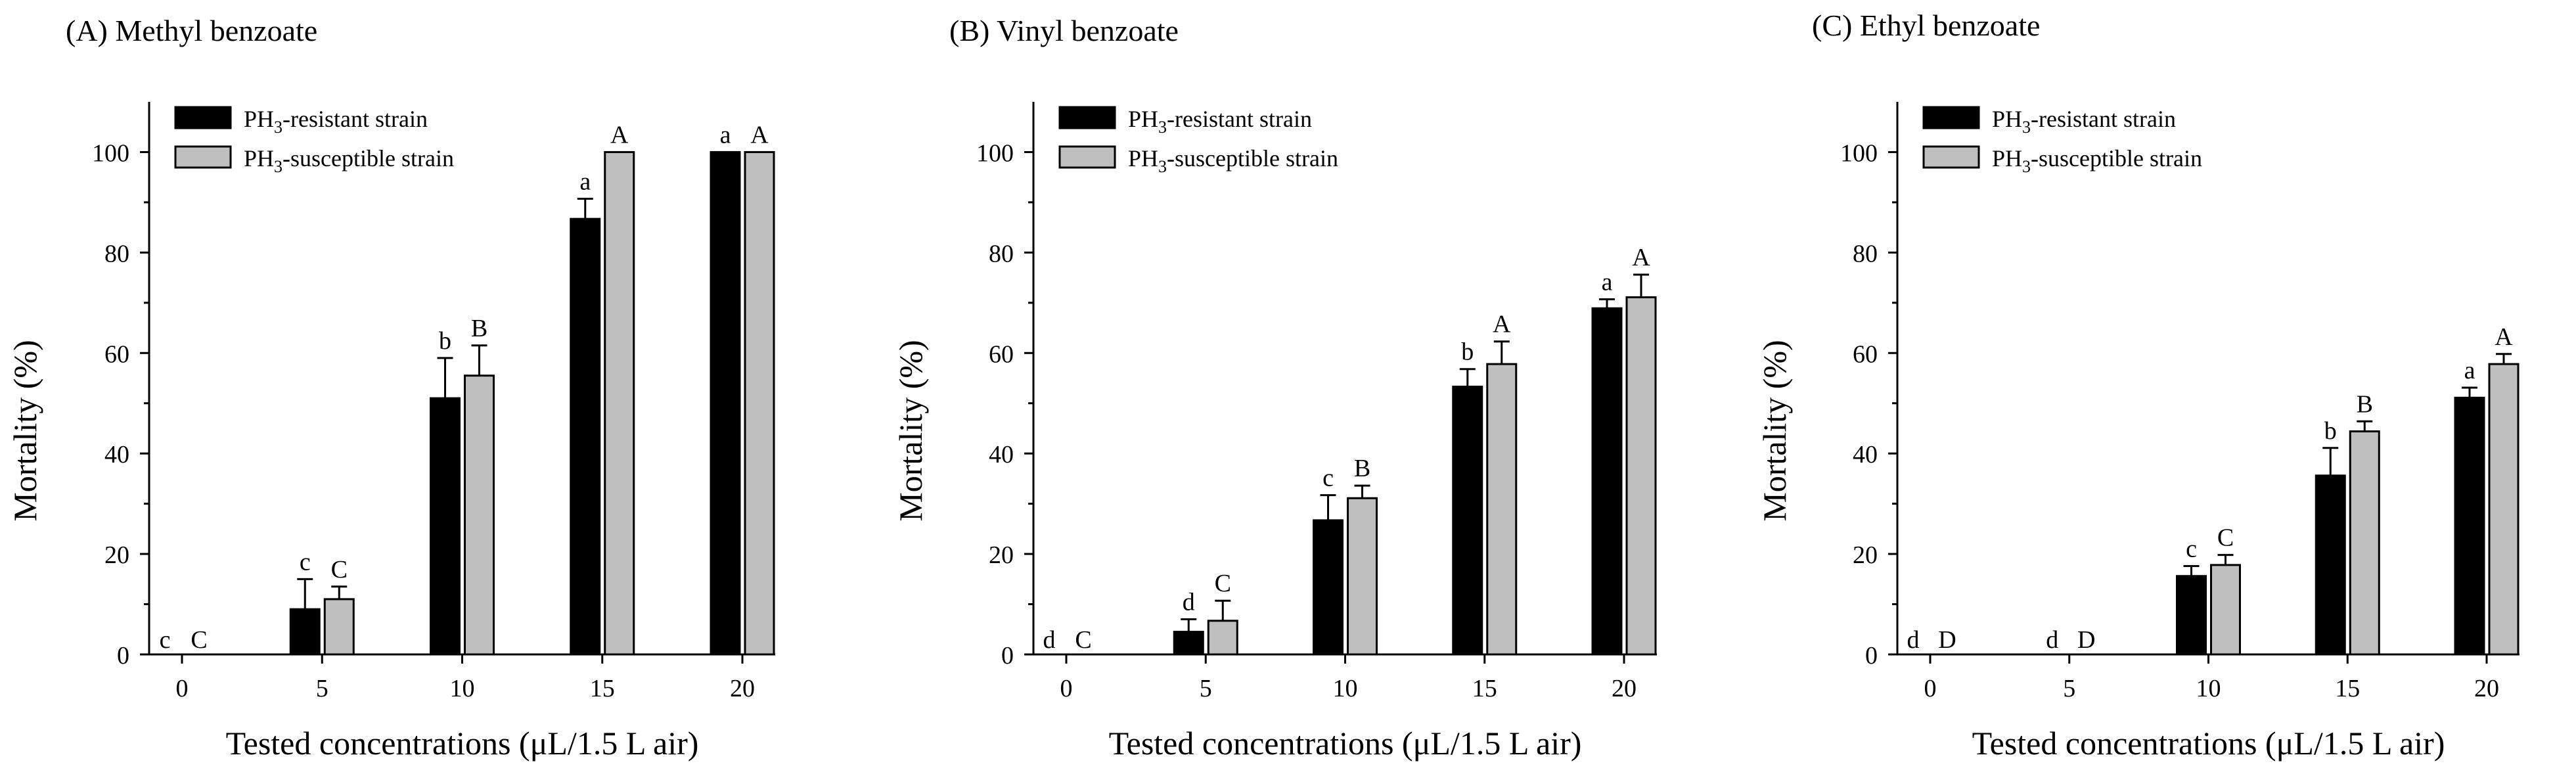  I want to click on chart-title: (B) Vinyl benzoate, so click(1064, 30).